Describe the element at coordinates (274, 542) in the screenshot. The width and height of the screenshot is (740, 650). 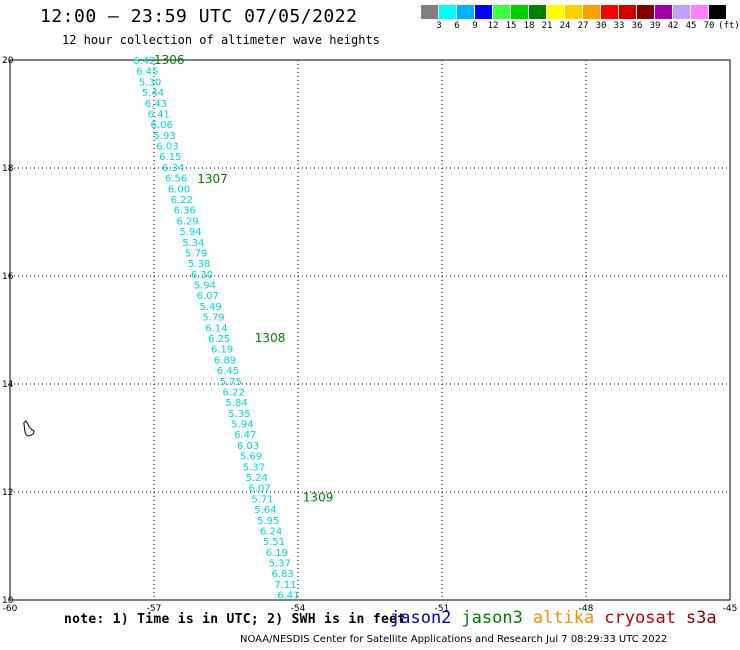
I see `wave-height-value: 5.51` at that location.